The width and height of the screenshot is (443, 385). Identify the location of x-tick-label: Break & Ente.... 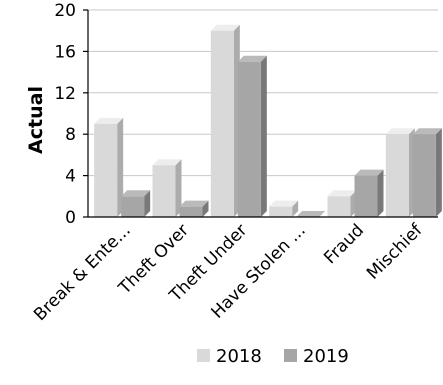
(82, 272).